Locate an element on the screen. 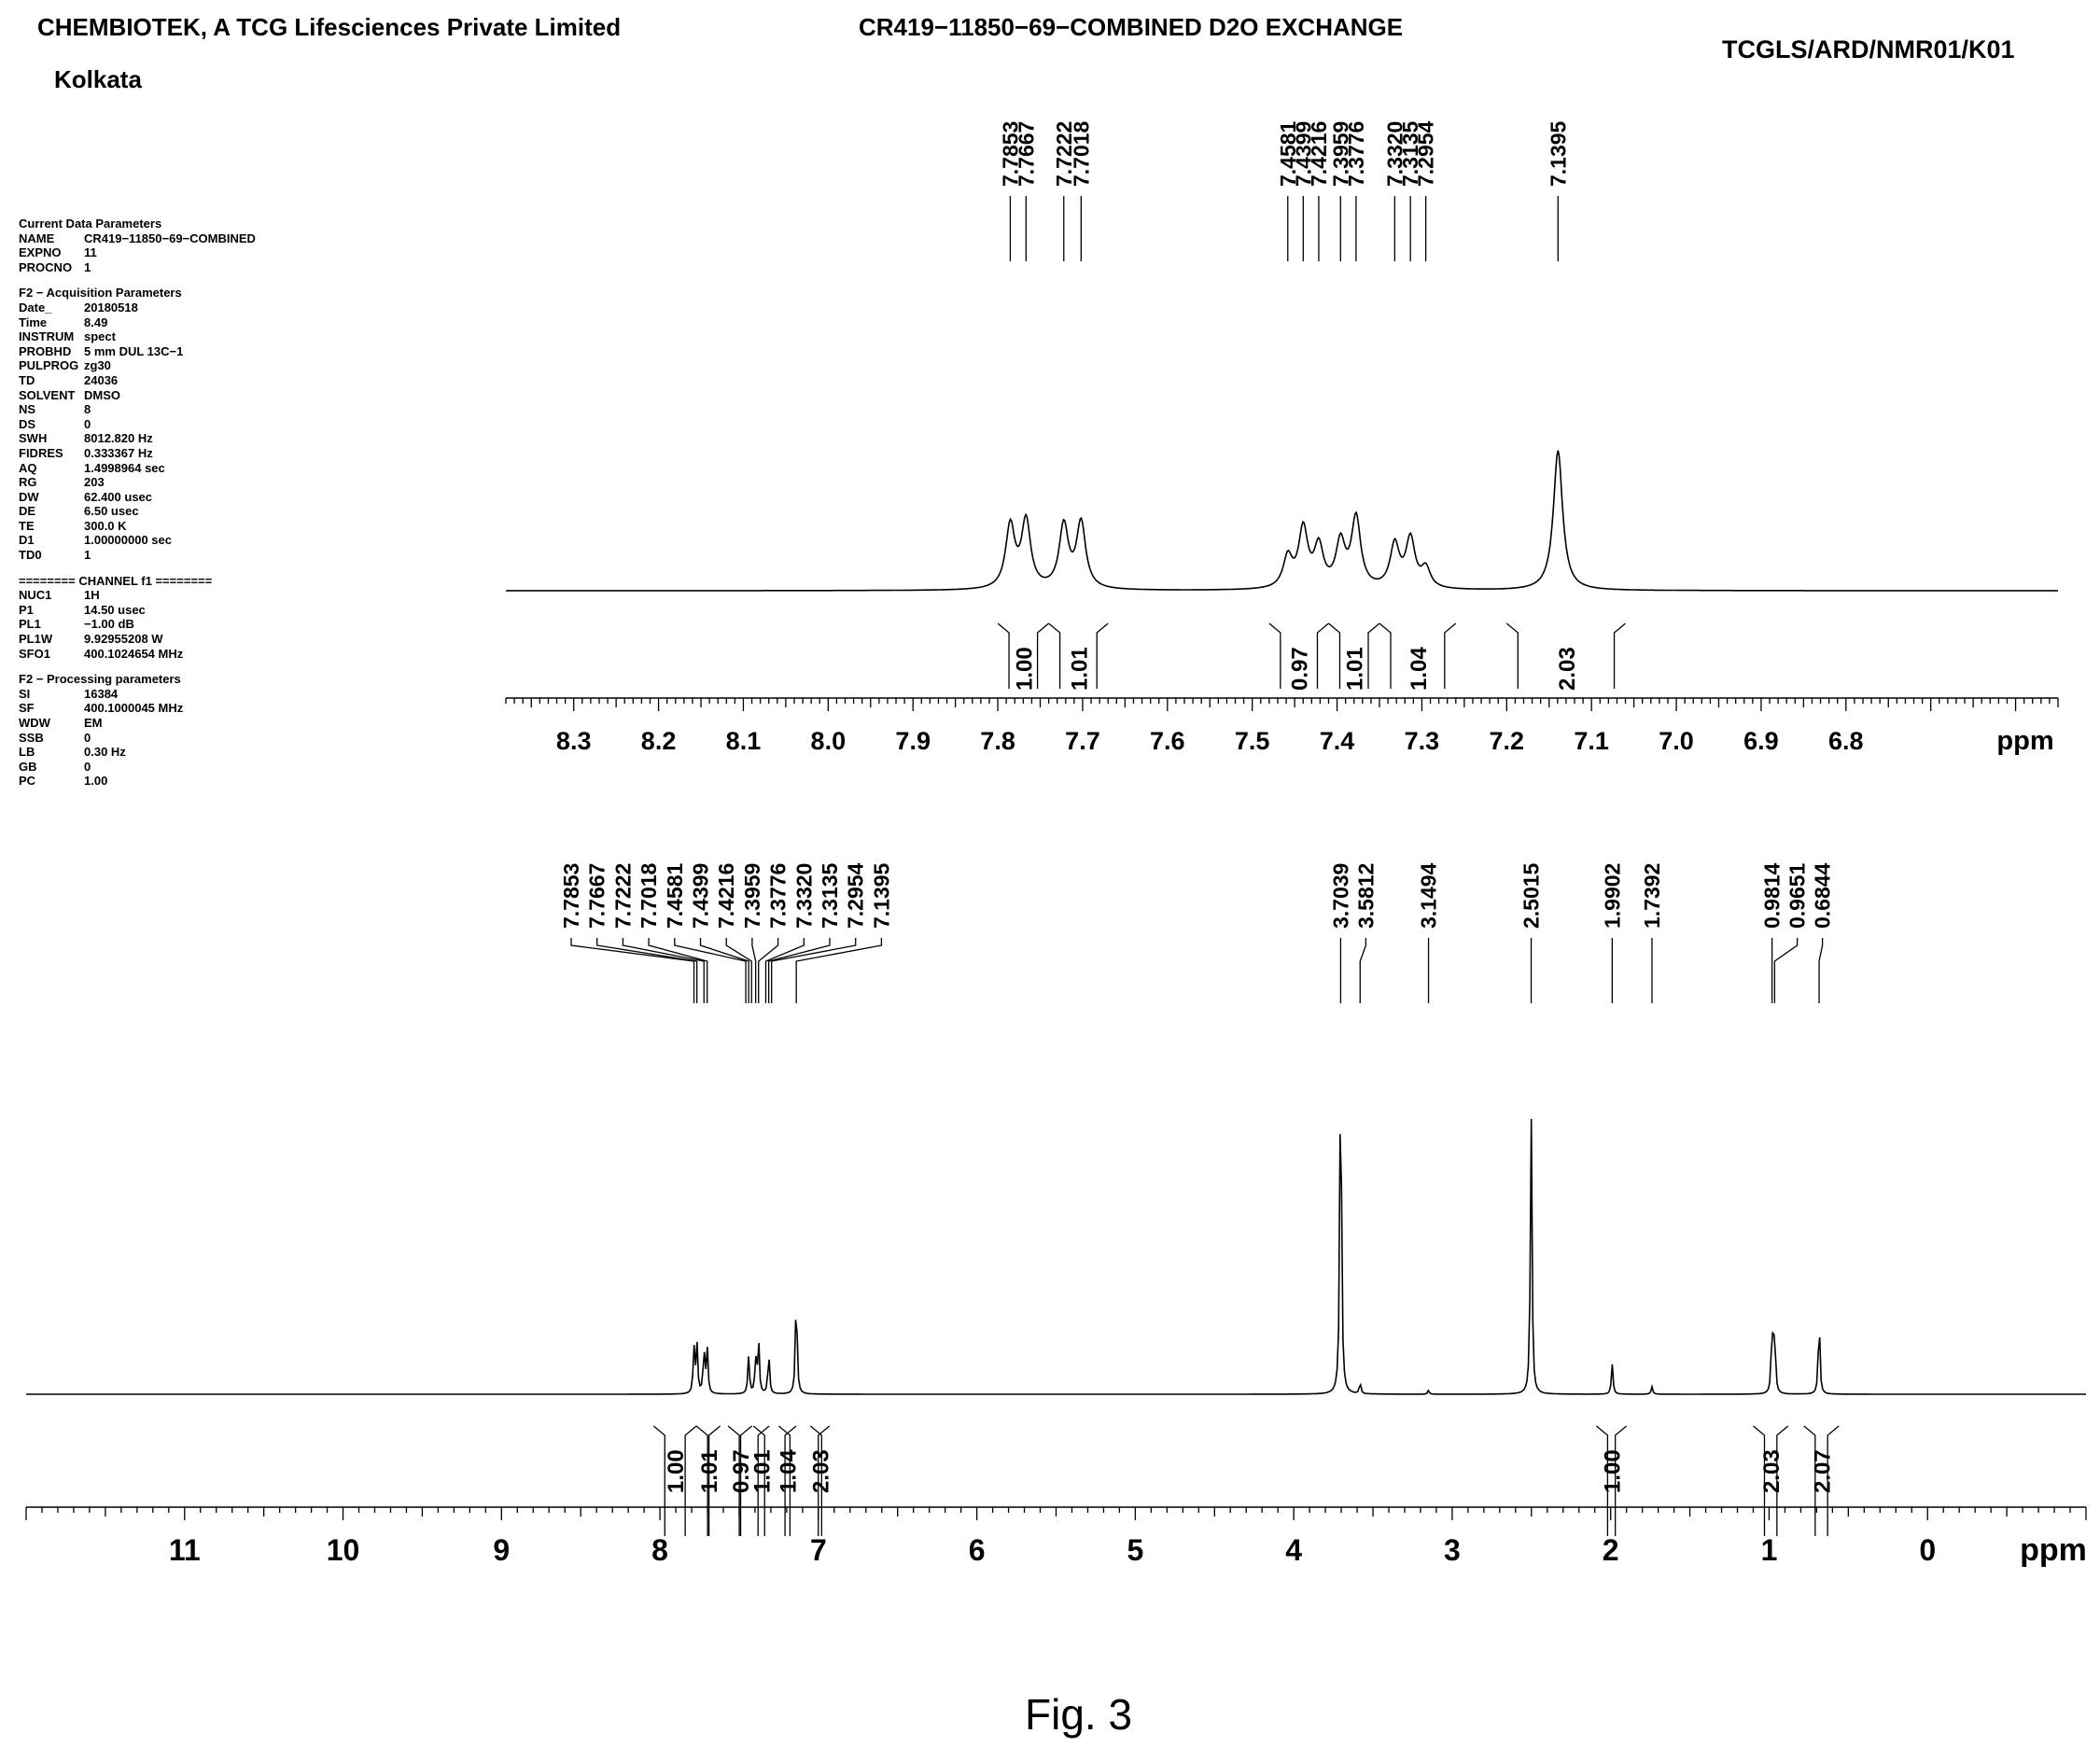  company-city: Kolkata is located at coordinates (98, 79).